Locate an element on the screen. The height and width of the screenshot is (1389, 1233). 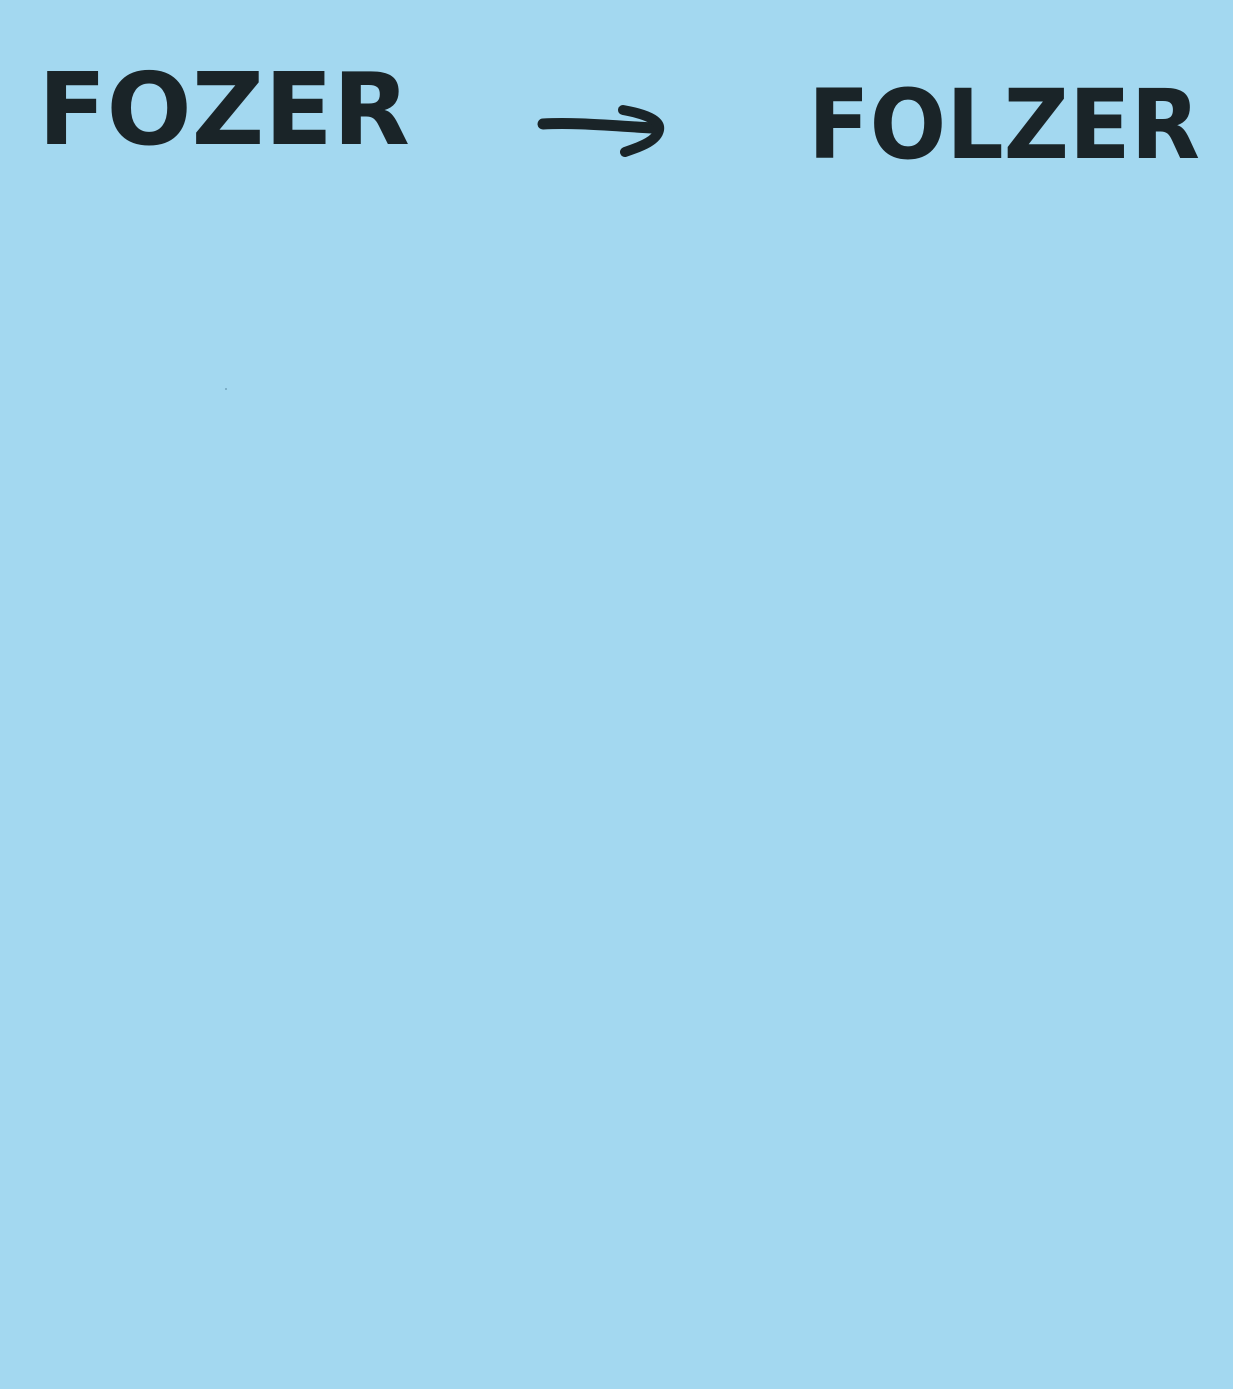
arrow-head is located at coordinates (641, 131).